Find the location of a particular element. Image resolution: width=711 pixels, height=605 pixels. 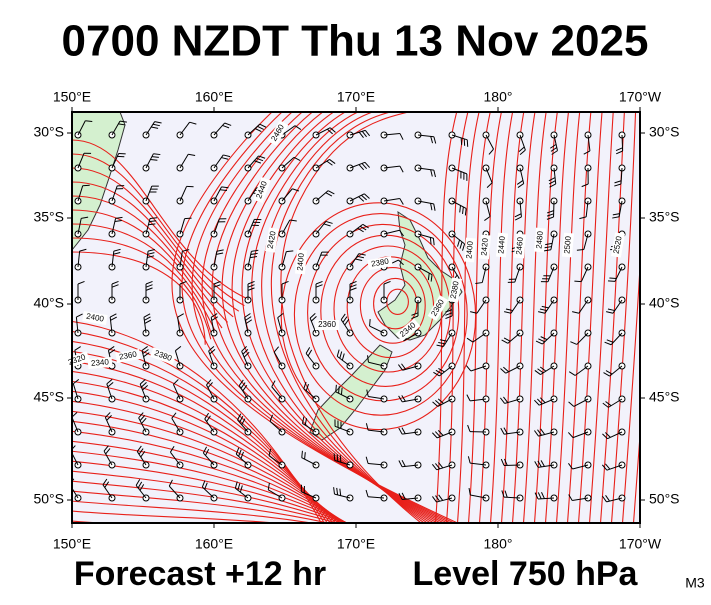

title: 0700 NZDT Thu 13 Nov 2025 is located at coordinates (355, 41).